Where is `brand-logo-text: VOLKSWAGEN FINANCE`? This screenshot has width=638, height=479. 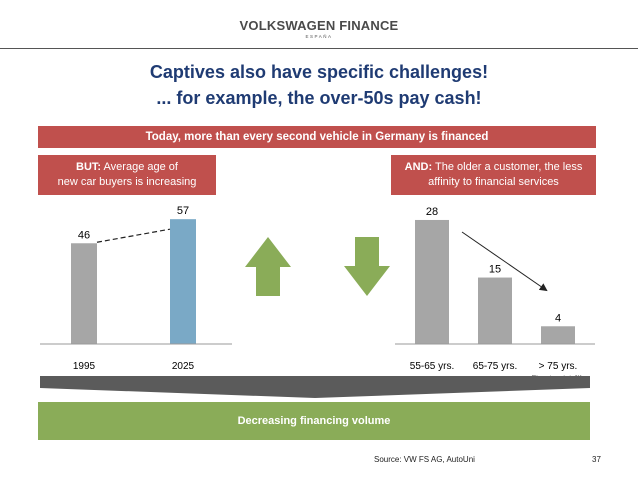
brand-logo-text: VOLKSWAGEN FINANCE is located at coordinates (319, 25).